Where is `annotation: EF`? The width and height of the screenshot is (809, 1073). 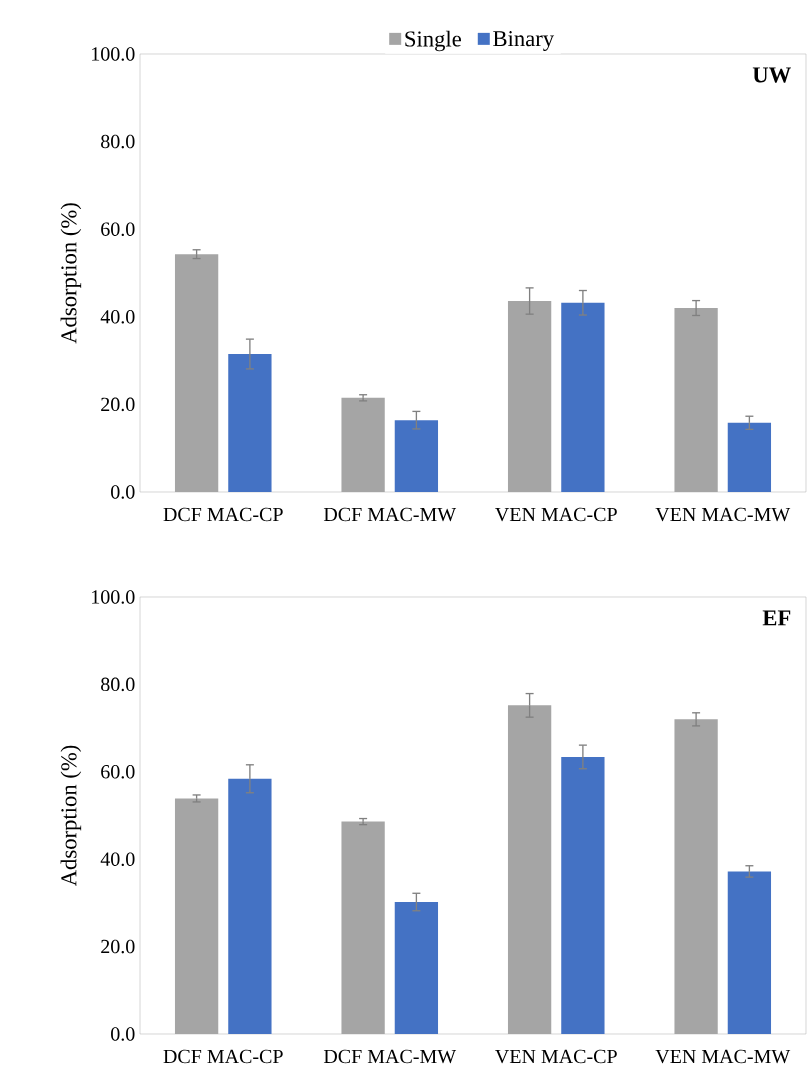
annotation: EF is located at coordinates (776, 618).